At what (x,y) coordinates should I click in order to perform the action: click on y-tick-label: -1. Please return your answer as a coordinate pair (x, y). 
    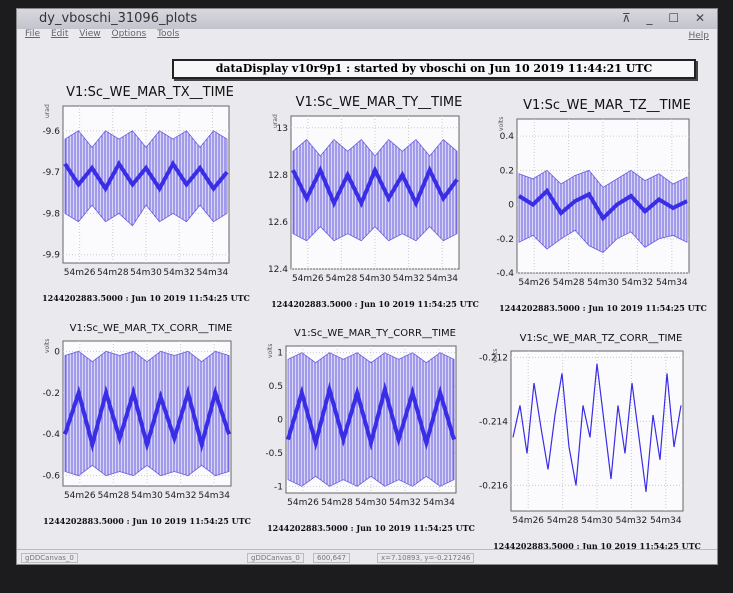
    Looking at the image, I should click on (278, 487).